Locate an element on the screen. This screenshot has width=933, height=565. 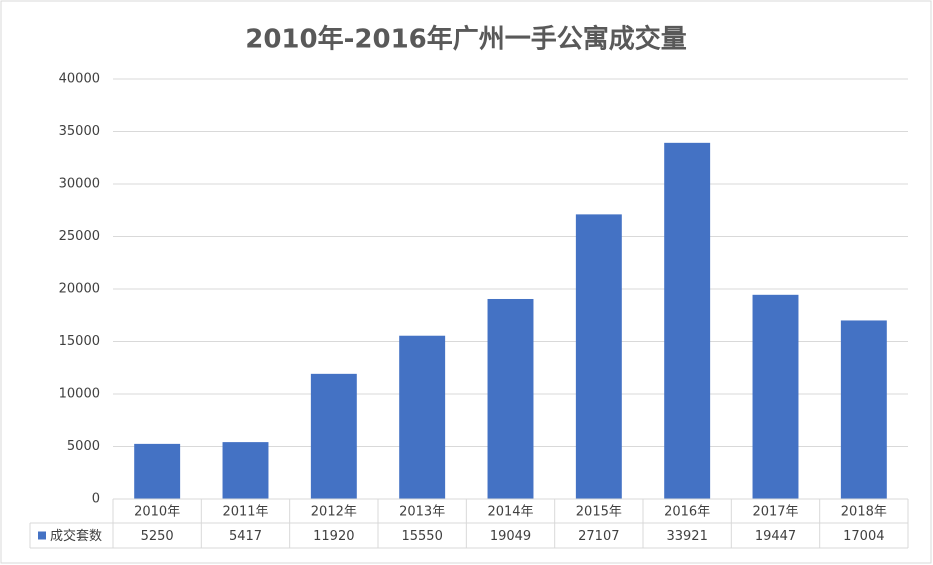
legend-label: 成交套数 is located at coordinates (76, 536).